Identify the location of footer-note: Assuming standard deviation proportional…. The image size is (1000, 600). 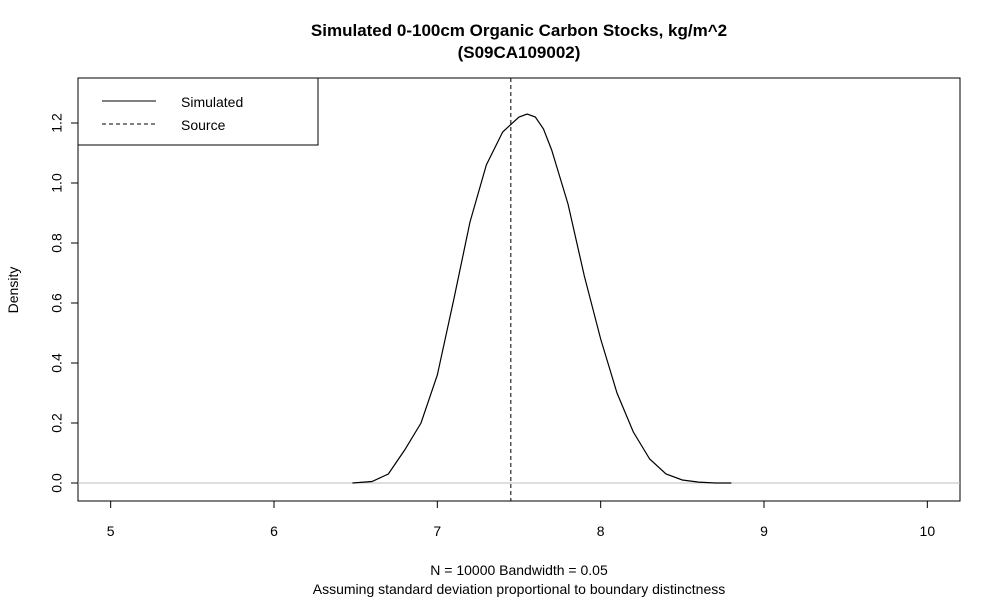
(519, 589).